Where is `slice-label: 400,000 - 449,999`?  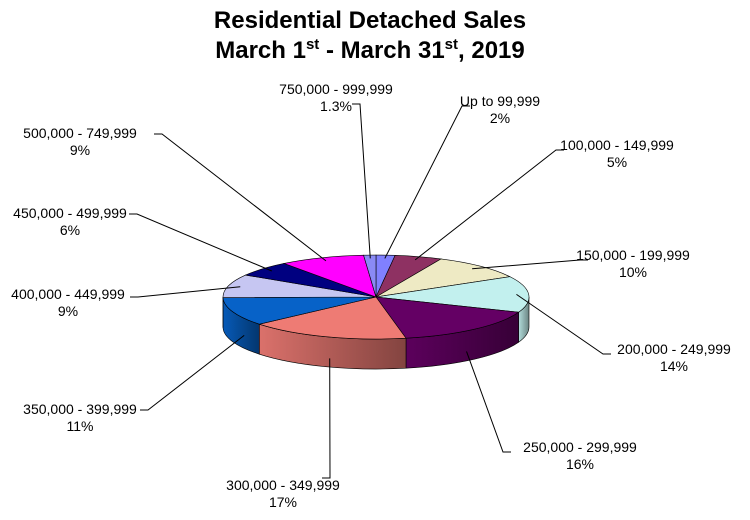
slice-label: 400,000 - 449,999 is located at coordinates (68, 294).